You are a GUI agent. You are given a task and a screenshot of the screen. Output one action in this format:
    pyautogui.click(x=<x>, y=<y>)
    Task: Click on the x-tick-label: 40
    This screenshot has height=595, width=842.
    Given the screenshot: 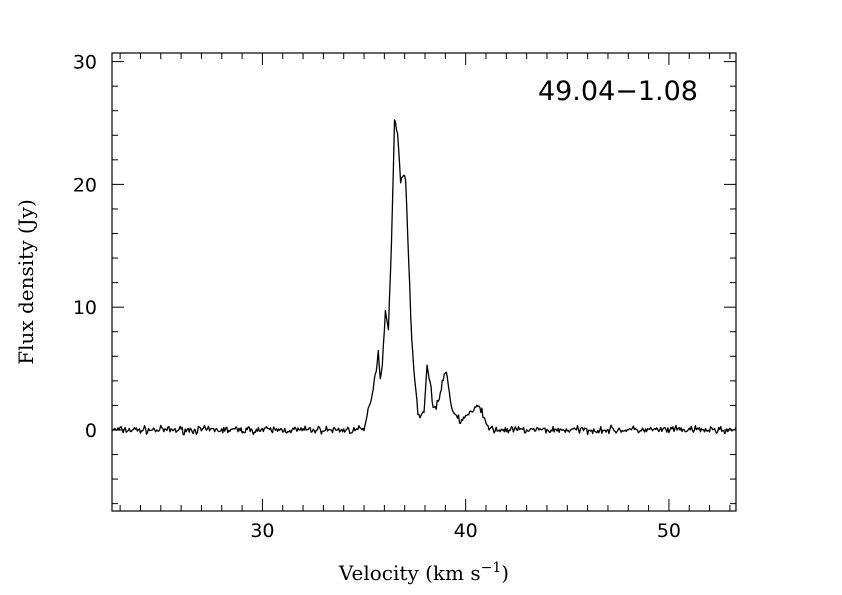 What is the action you would take?
    pyautogui.click(x=466, y=531)
    